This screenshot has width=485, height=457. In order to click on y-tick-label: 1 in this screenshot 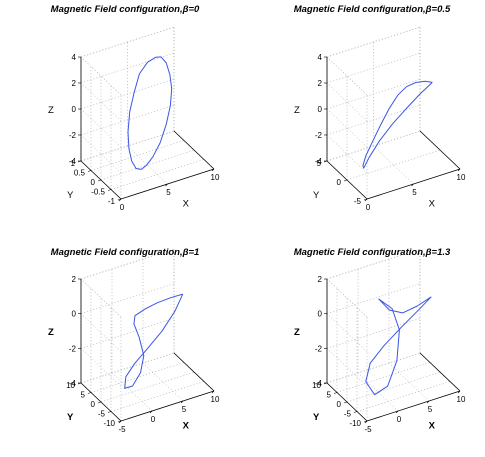, I will do `click(73, 163)`.